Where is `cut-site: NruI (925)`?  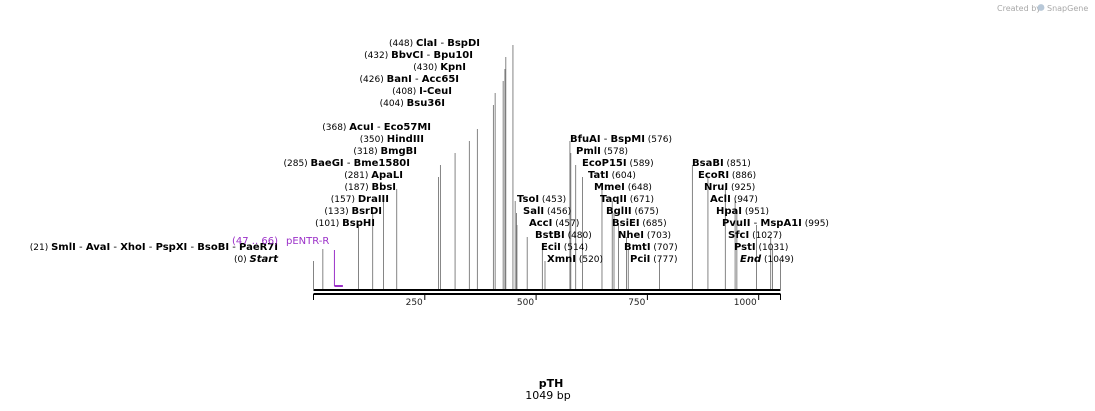 cut-site: NruI (925) is located at coordinates (729, 187).